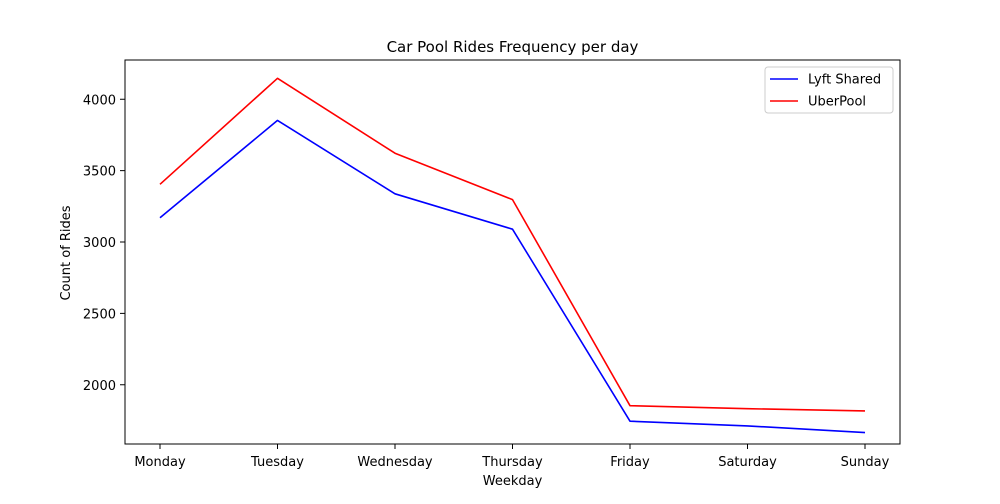  Describe the element at coordinates (395, 462) in the screenshot. I see `x-tick-label: Wednesday` at that location.